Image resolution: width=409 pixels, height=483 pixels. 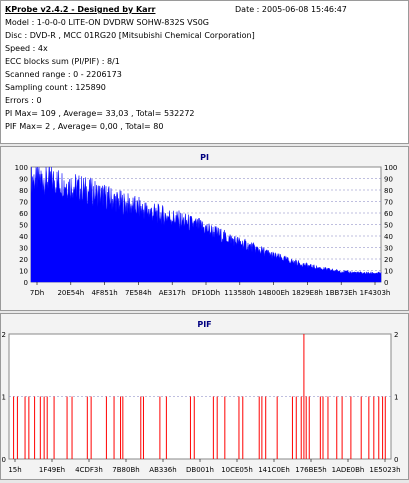 I want to click on pi-y-tick-right: 30, so click(x=388, y=249).